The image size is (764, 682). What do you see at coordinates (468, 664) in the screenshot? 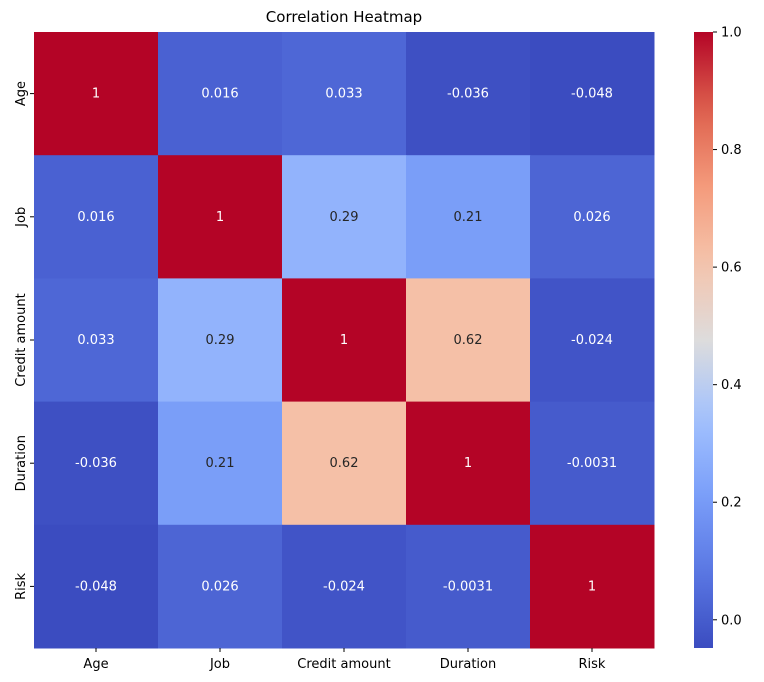
I see `x-tick-label: Duration` at bounding box center [468, 664].